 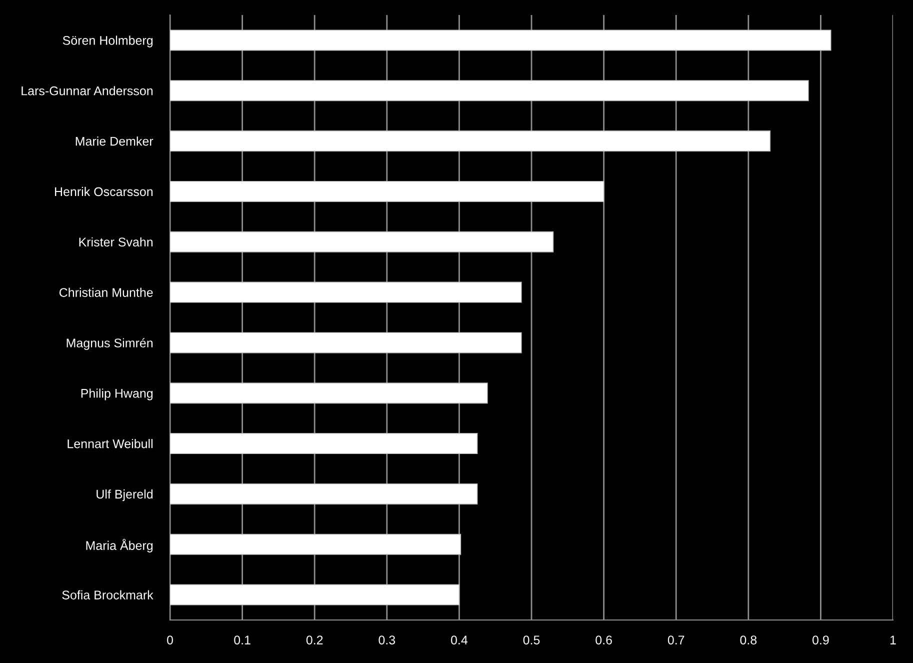 I want to click on x-tick-label: 0.4, so click(x=459, y=640).